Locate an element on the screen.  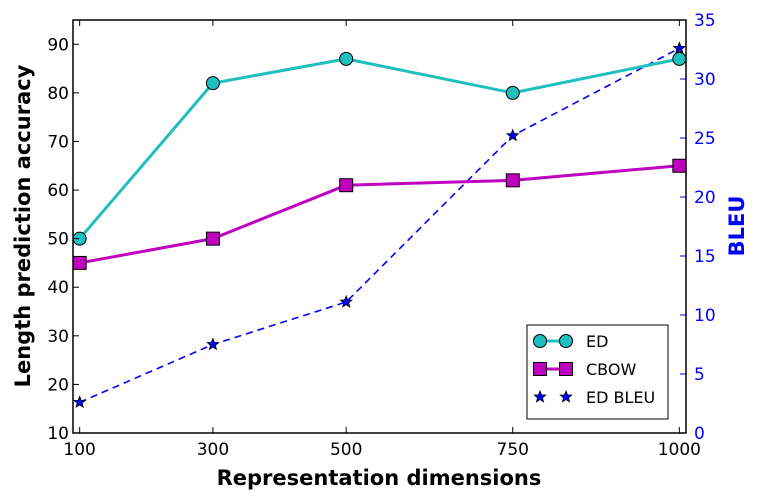
x-tick-label: 500 is located at coordinates (346, 450).